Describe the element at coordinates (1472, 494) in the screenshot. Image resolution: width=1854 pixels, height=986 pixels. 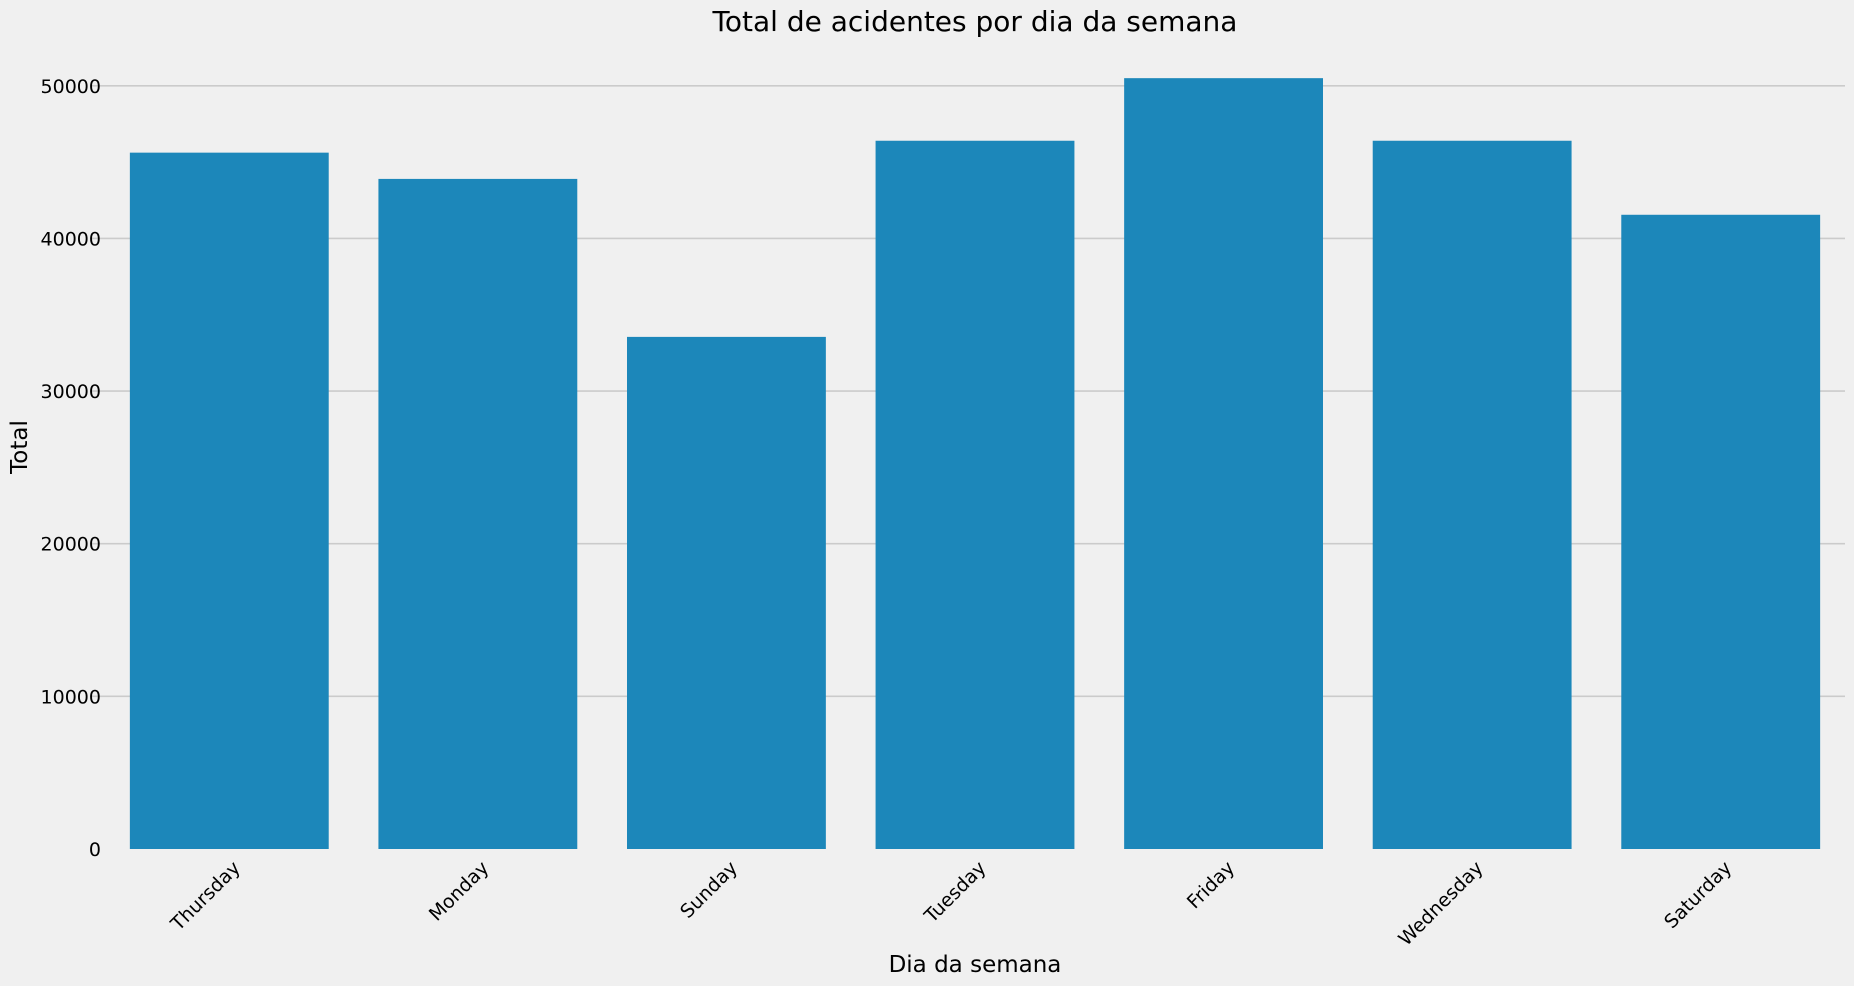
I see `bar-wednesday` at that location.